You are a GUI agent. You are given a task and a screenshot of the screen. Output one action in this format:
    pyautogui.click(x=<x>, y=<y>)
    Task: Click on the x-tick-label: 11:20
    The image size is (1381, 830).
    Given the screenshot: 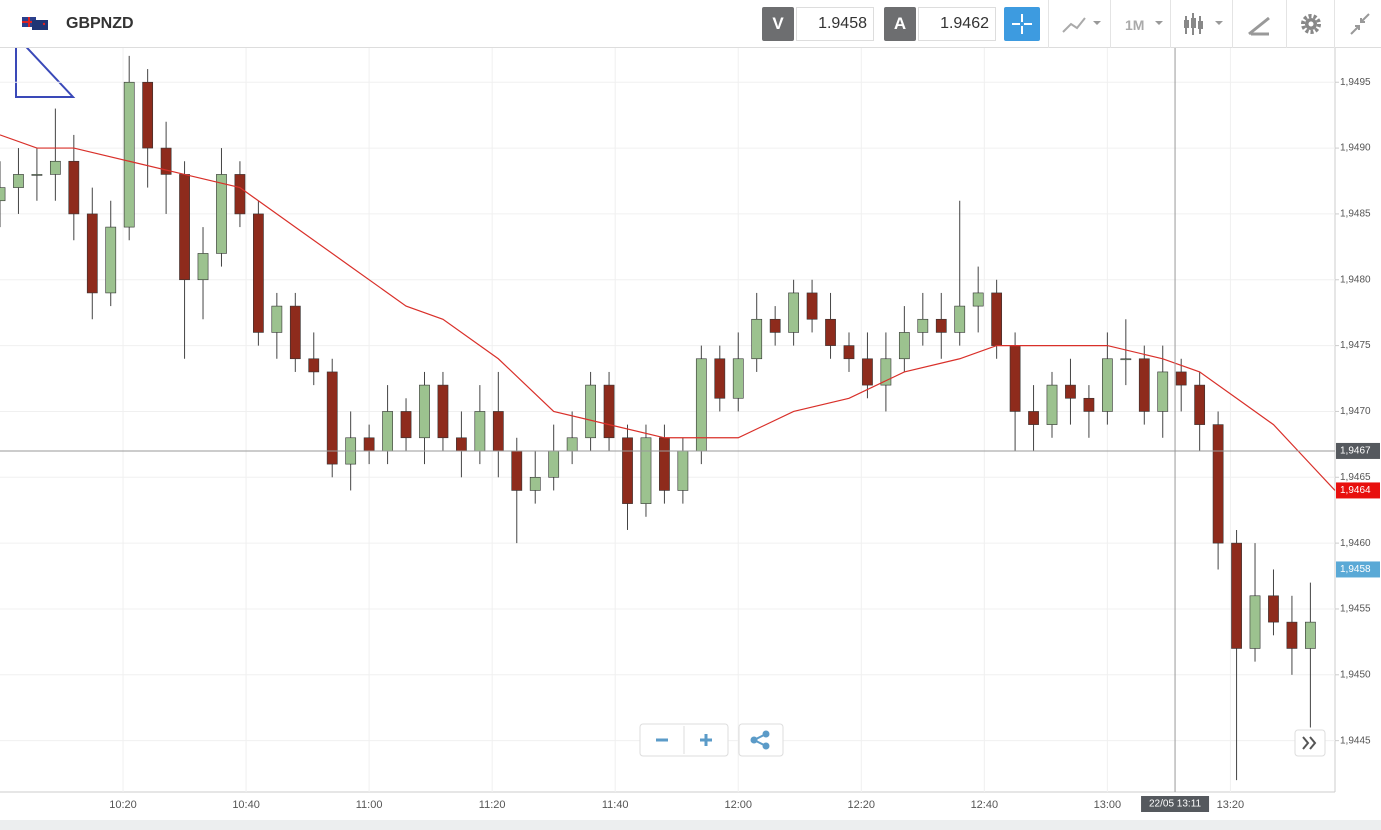 What is the action you would take?
    pyautogui.click(x=492, y=805)
    